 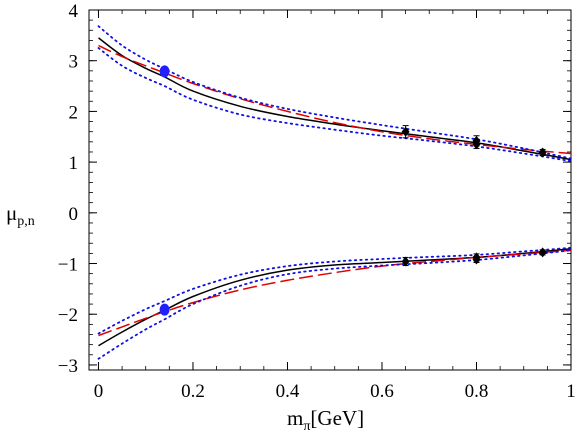 I want to click on y-tick-label: −2, so click(x=68, y=315).